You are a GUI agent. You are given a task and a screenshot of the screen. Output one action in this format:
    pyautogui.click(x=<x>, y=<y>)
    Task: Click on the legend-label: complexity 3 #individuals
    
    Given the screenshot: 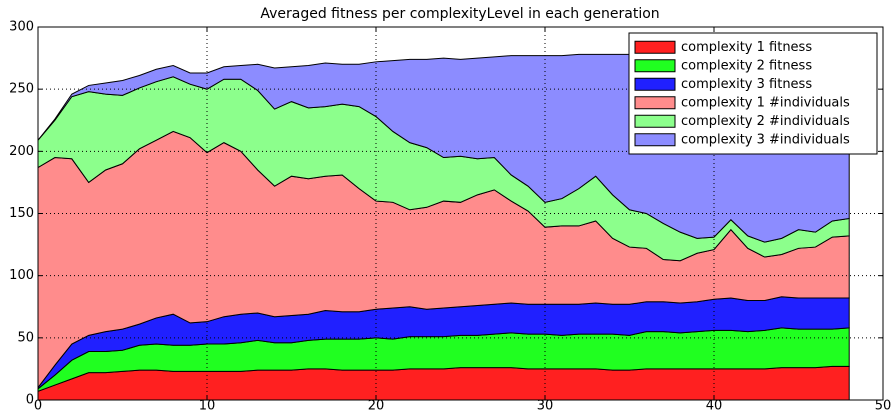 What is the action you would take?
    pyautogui.click(x=765, y=139)
    